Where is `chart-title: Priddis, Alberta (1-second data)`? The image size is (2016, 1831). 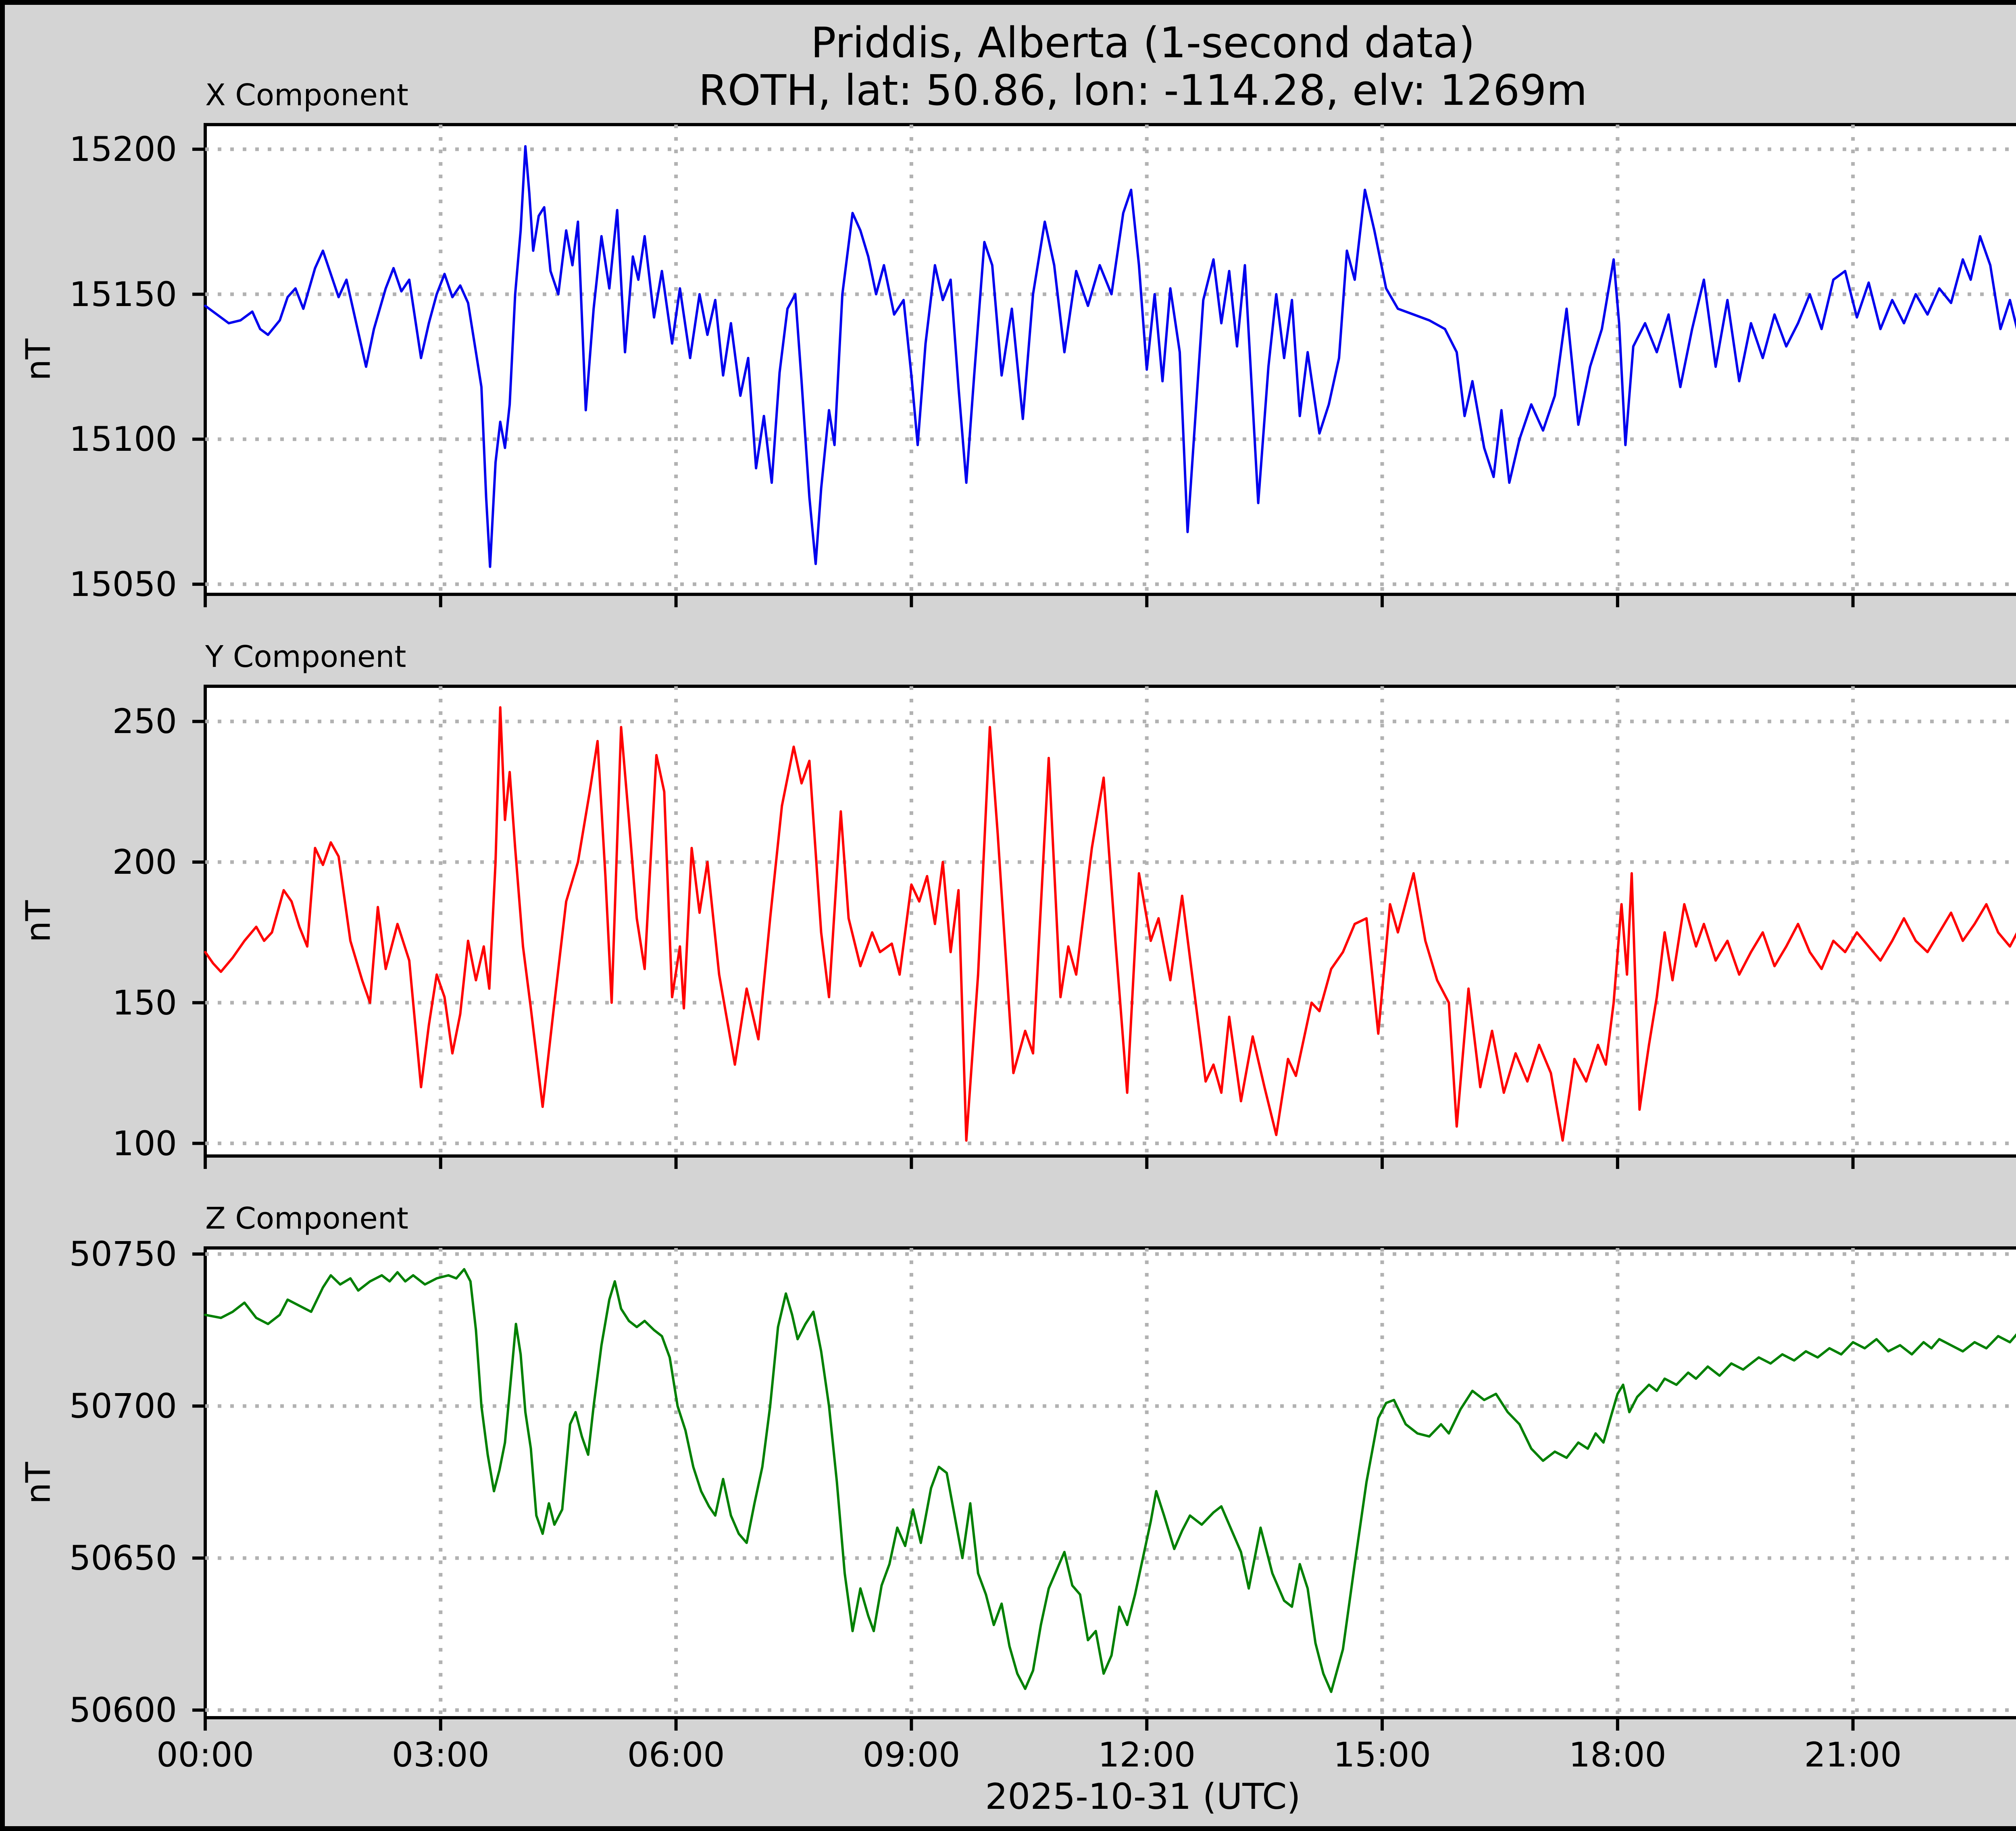 chart-title: Priddis, Alberta (1-second data) is located at coordinates (1142, 42).